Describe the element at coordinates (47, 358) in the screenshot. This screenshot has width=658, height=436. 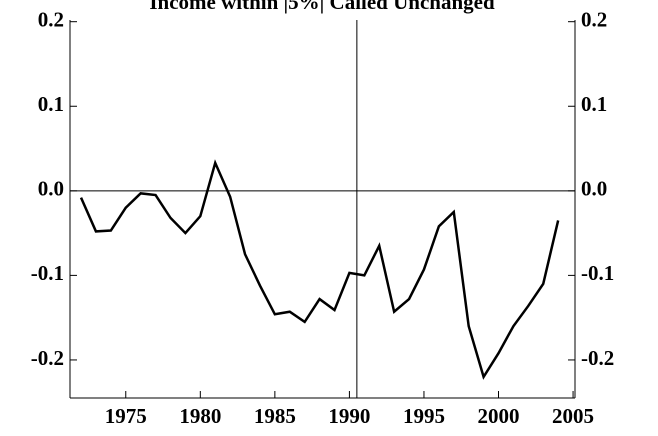
I see `y-tick-label: -0.2` at that location.